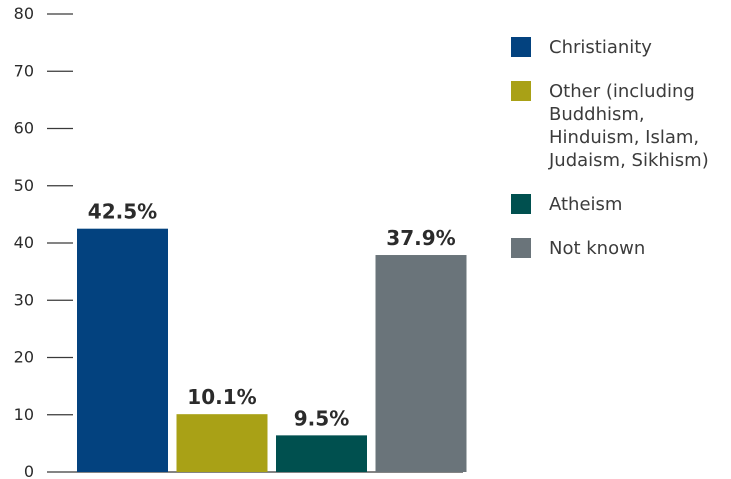  I want to click on y-tick-label: 20, so click(24, 357).